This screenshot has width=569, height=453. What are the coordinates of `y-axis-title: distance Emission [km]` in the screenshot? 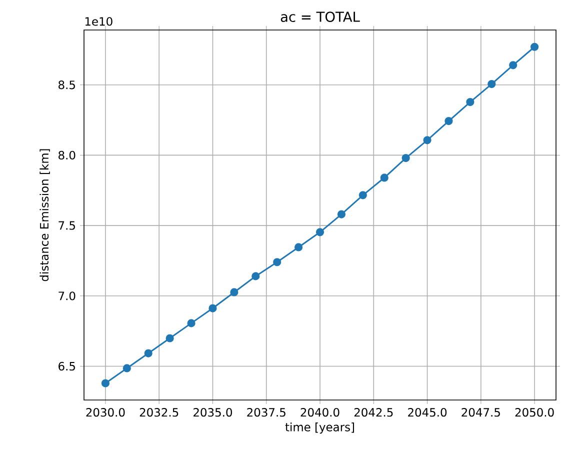 It's located at (45, 215).